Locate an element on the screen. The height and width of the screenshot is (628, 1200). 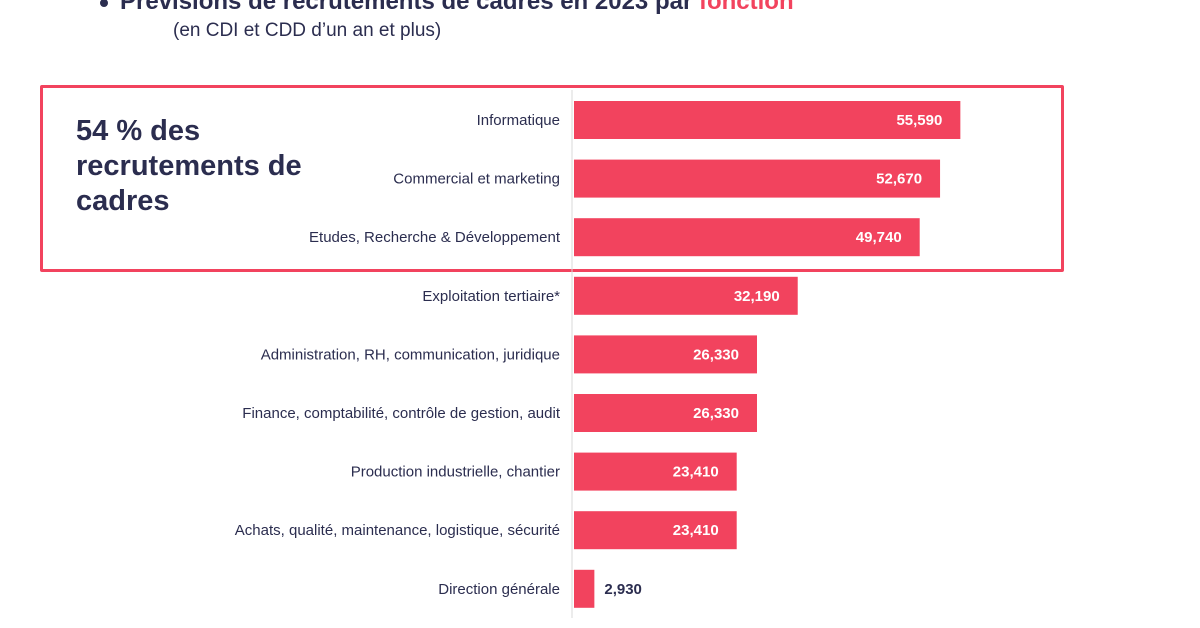
bar-value-label: 52,670 is located at coordinates (899, 179).